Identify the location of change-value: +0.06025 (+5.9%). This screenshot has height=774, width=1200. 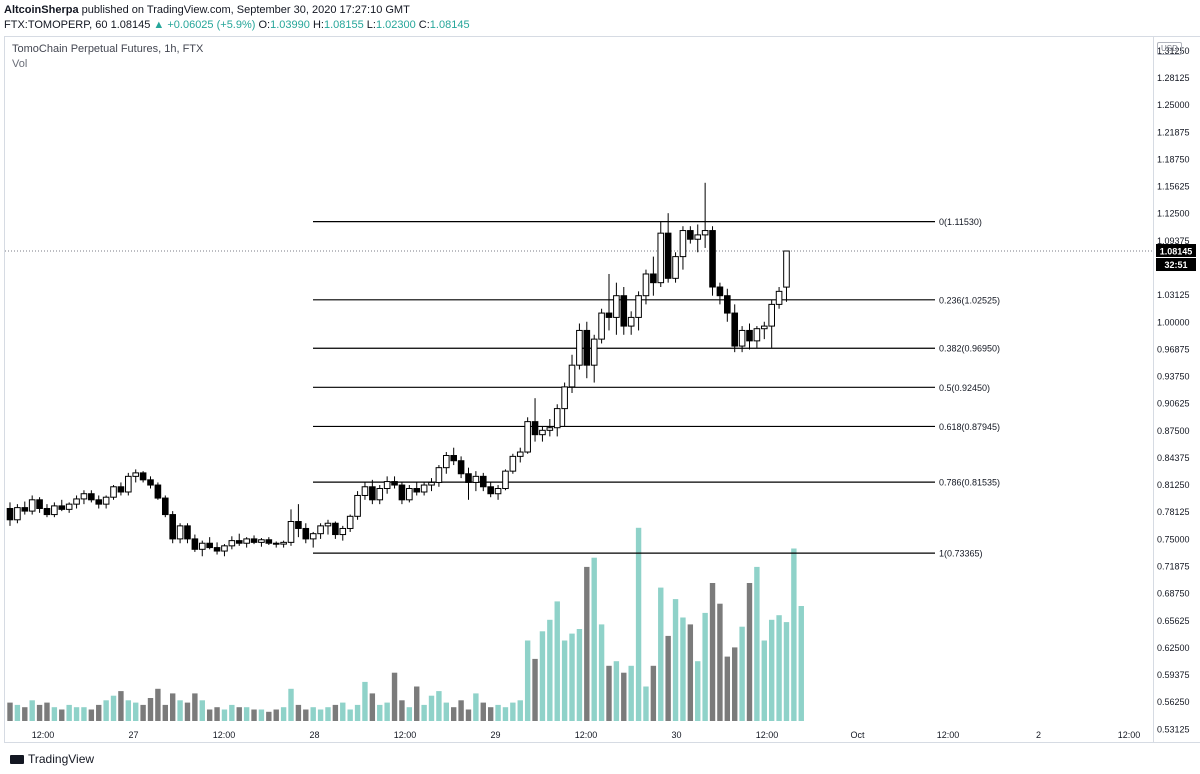
(211, 25).